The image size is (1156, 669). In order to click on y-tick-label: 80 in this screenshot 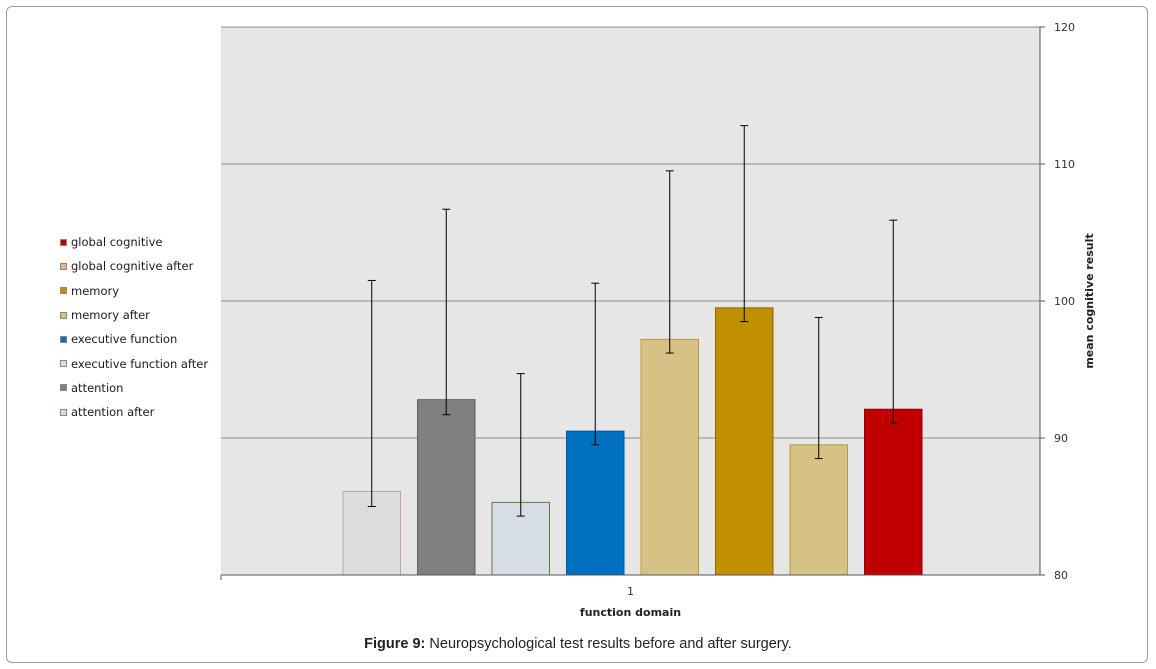, I will do `click(1061, 575)`.